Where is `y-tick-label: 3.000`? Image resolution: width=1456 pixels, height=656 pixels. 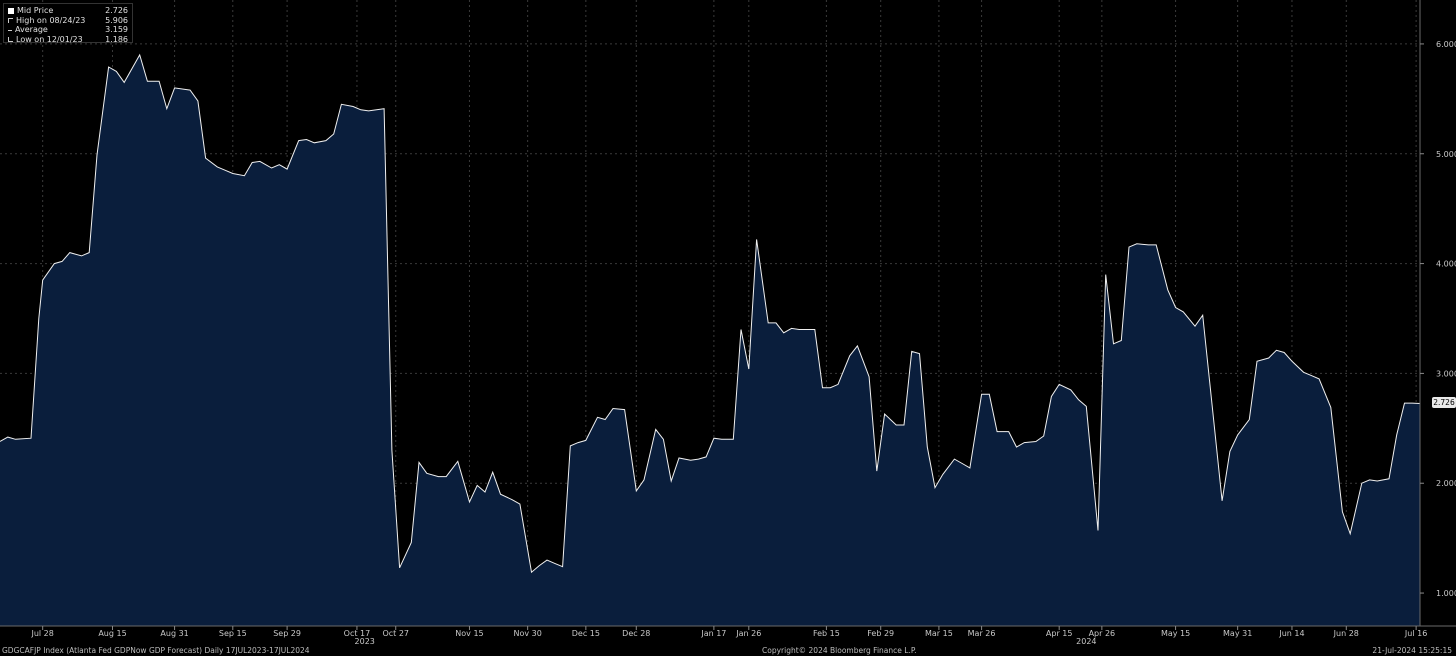 y-tick-label: 3.000 is located at coordinates (1446, 373).